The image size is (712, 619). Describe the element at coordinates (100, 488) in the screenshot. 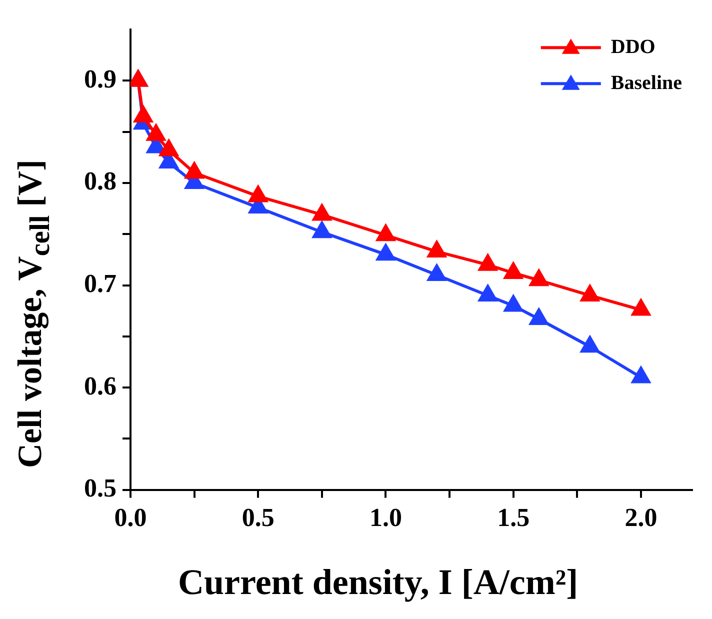

I see `y-tick-label: 0.5` at that location.